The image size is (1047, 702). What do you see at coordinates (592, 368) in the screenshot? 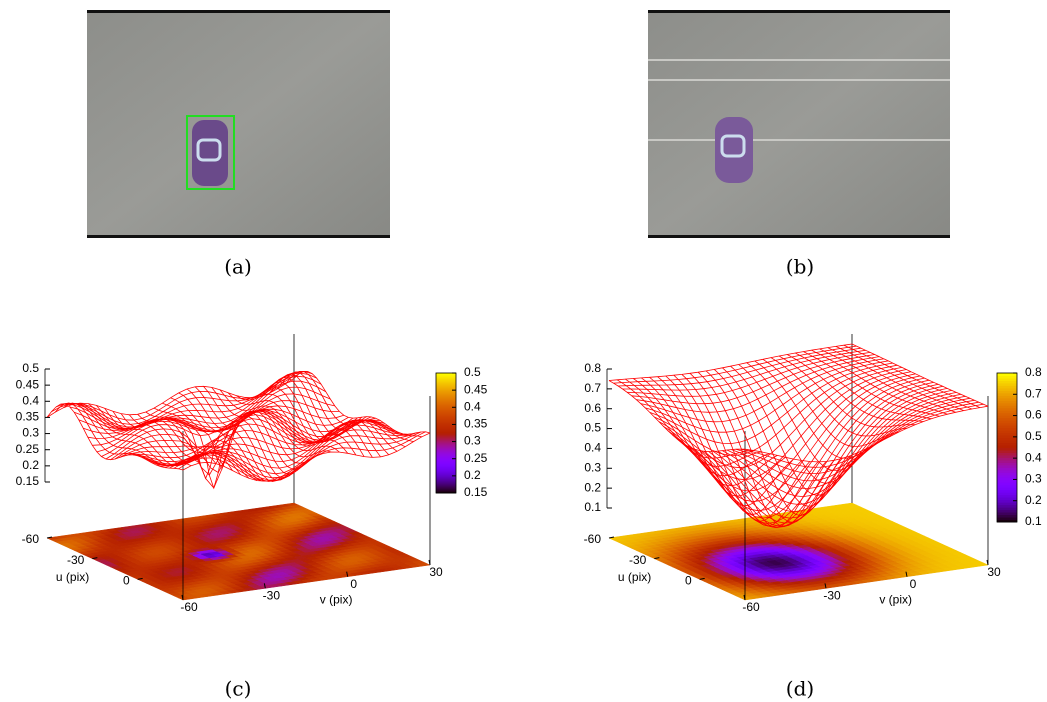
I see `z-tick-label: 0.8` at bounding box center [592, 368].